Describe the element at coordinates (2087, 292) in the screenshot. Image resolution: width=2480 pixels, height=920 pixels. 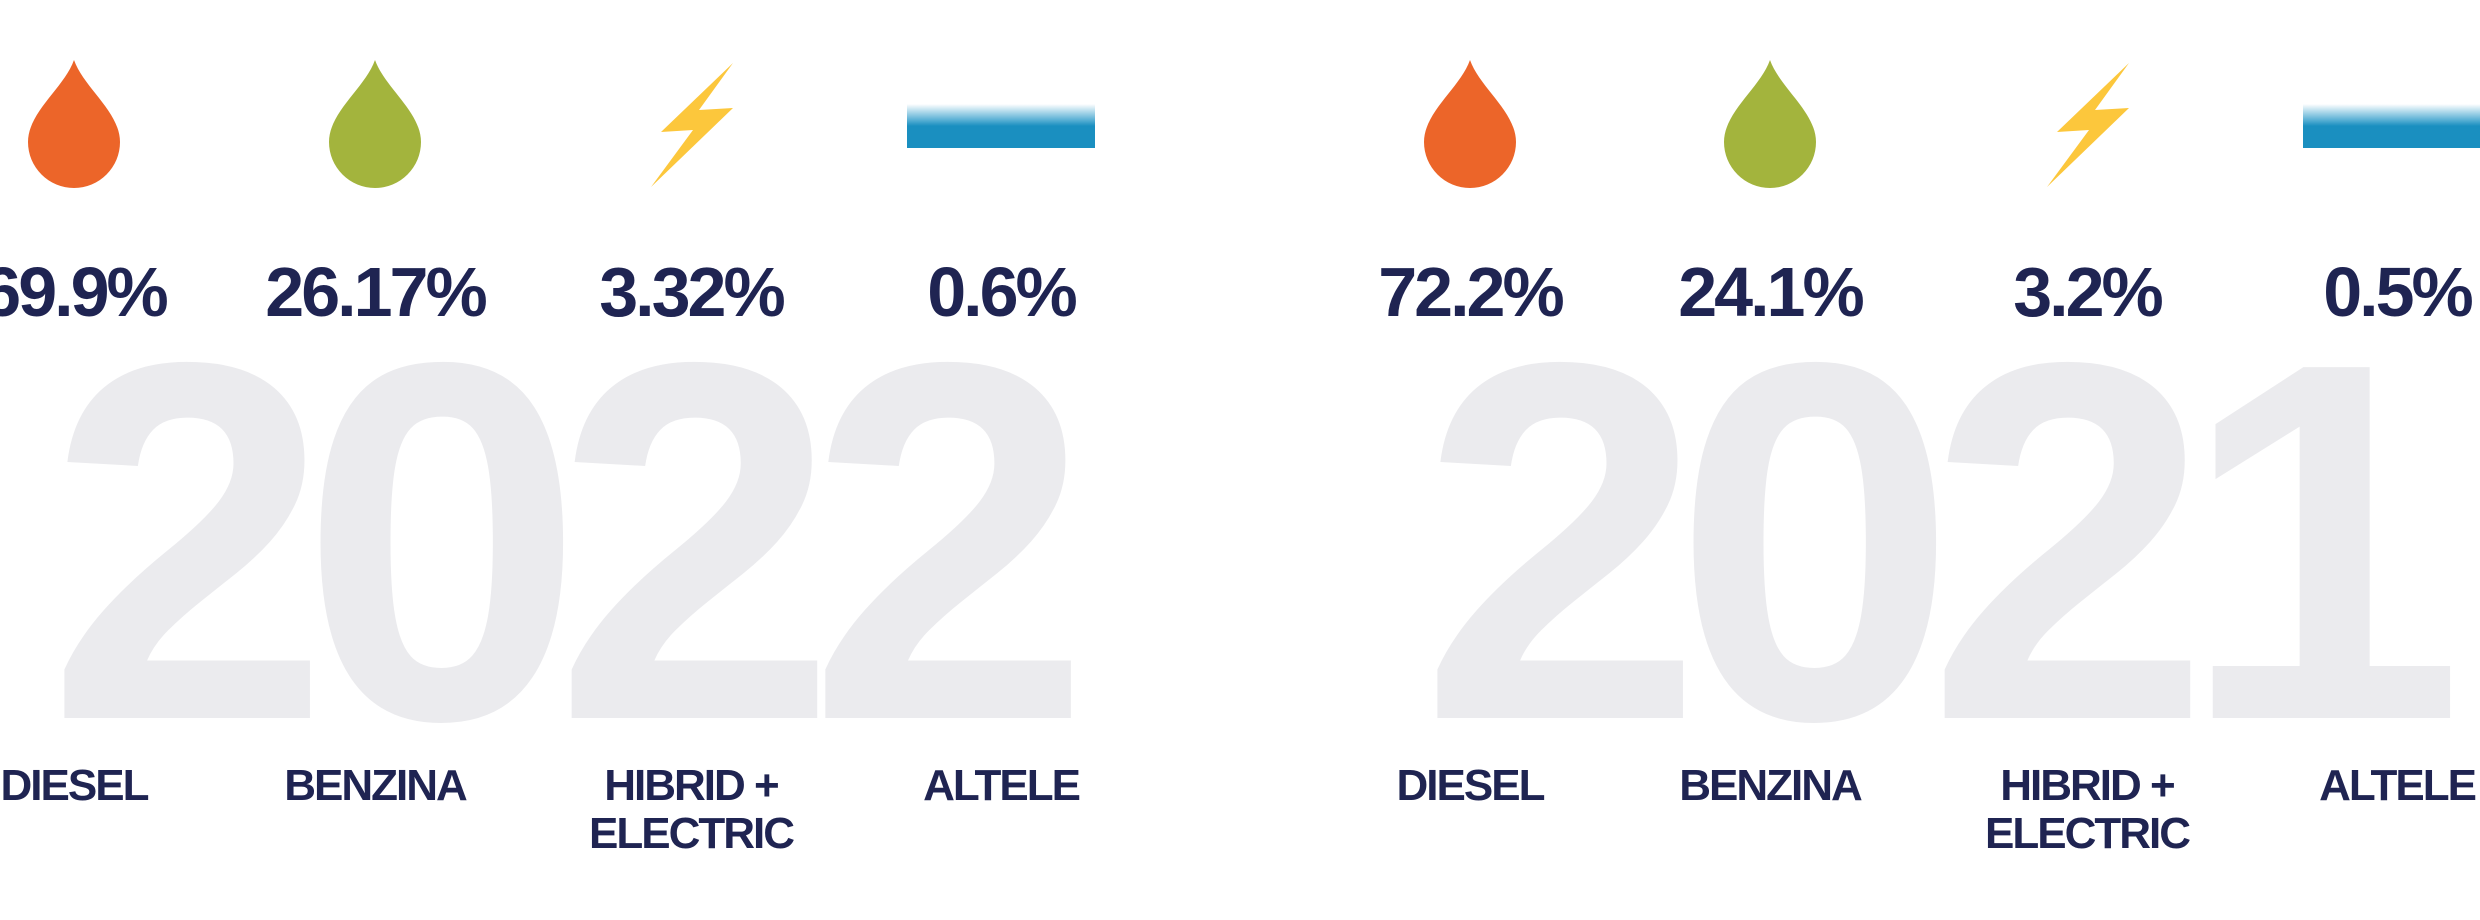
I see `percentage: 3.2%` at that location.